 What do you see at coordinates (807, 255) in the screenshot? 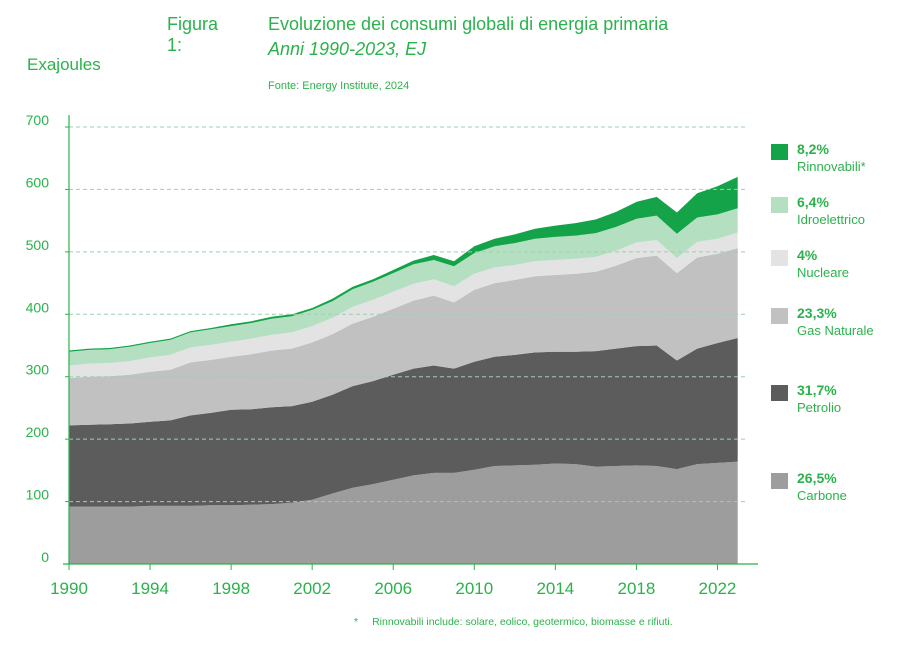
I see `legend-share: 4%` at bounding box center [807, 255].